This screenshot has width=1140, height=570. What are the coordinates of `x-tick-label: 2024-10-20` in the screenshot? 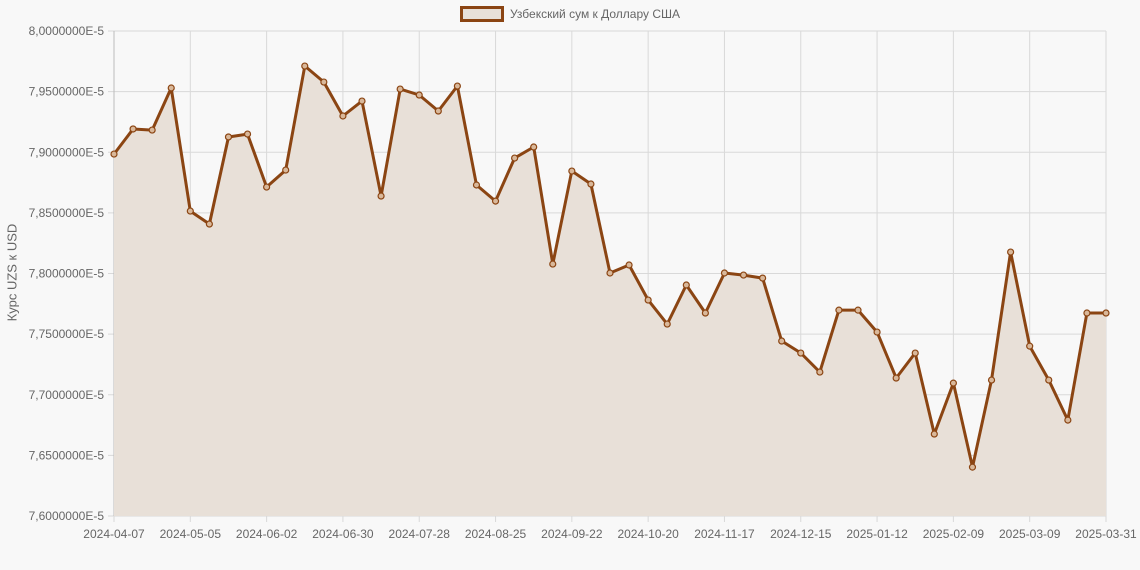 It's located at (648, 534).